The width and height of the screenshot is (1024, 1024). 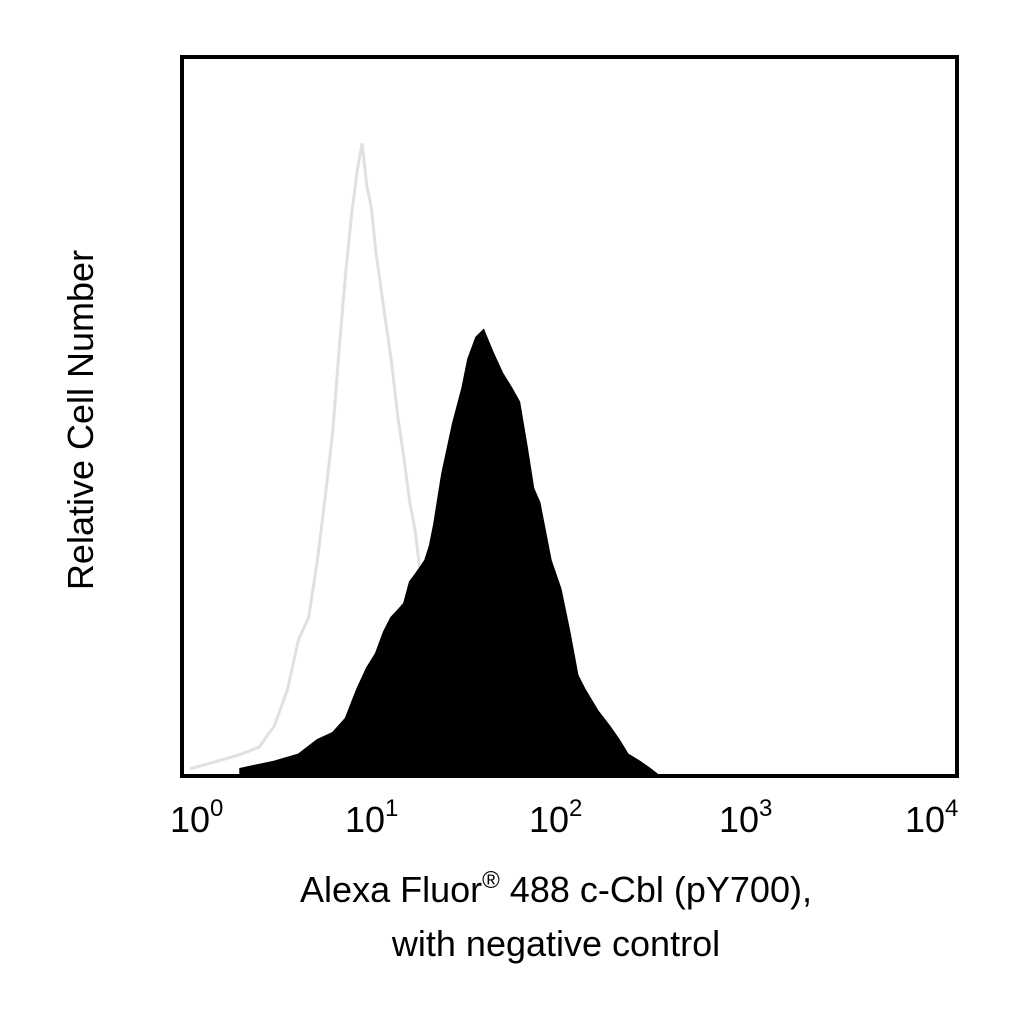 What do you see at coordinates (196, 817) in the screenshot?
I see `x-tick-label-0: 10⁰` at bounding box center [196, 817].